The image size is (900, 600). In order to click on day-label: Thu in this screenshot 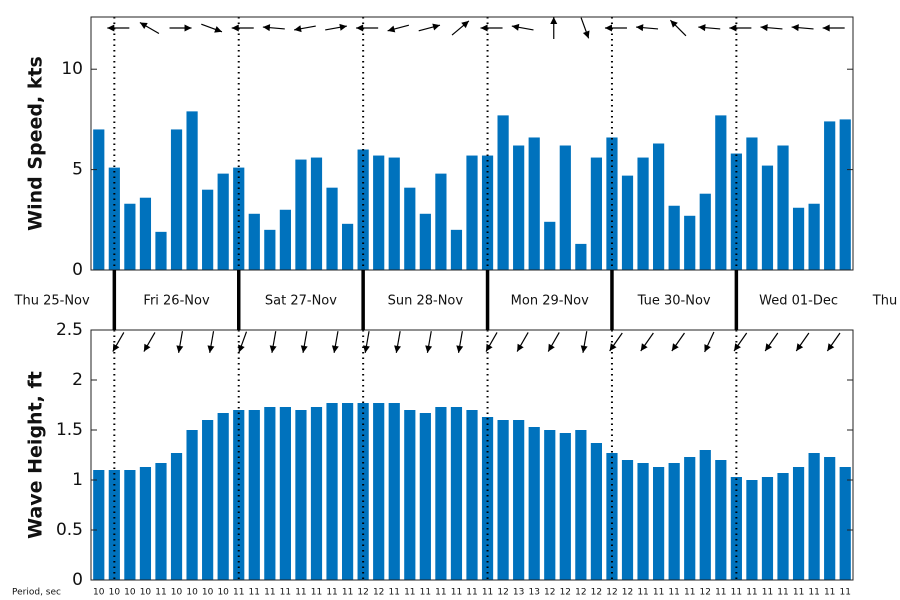, I will do `click(884, 301)`.